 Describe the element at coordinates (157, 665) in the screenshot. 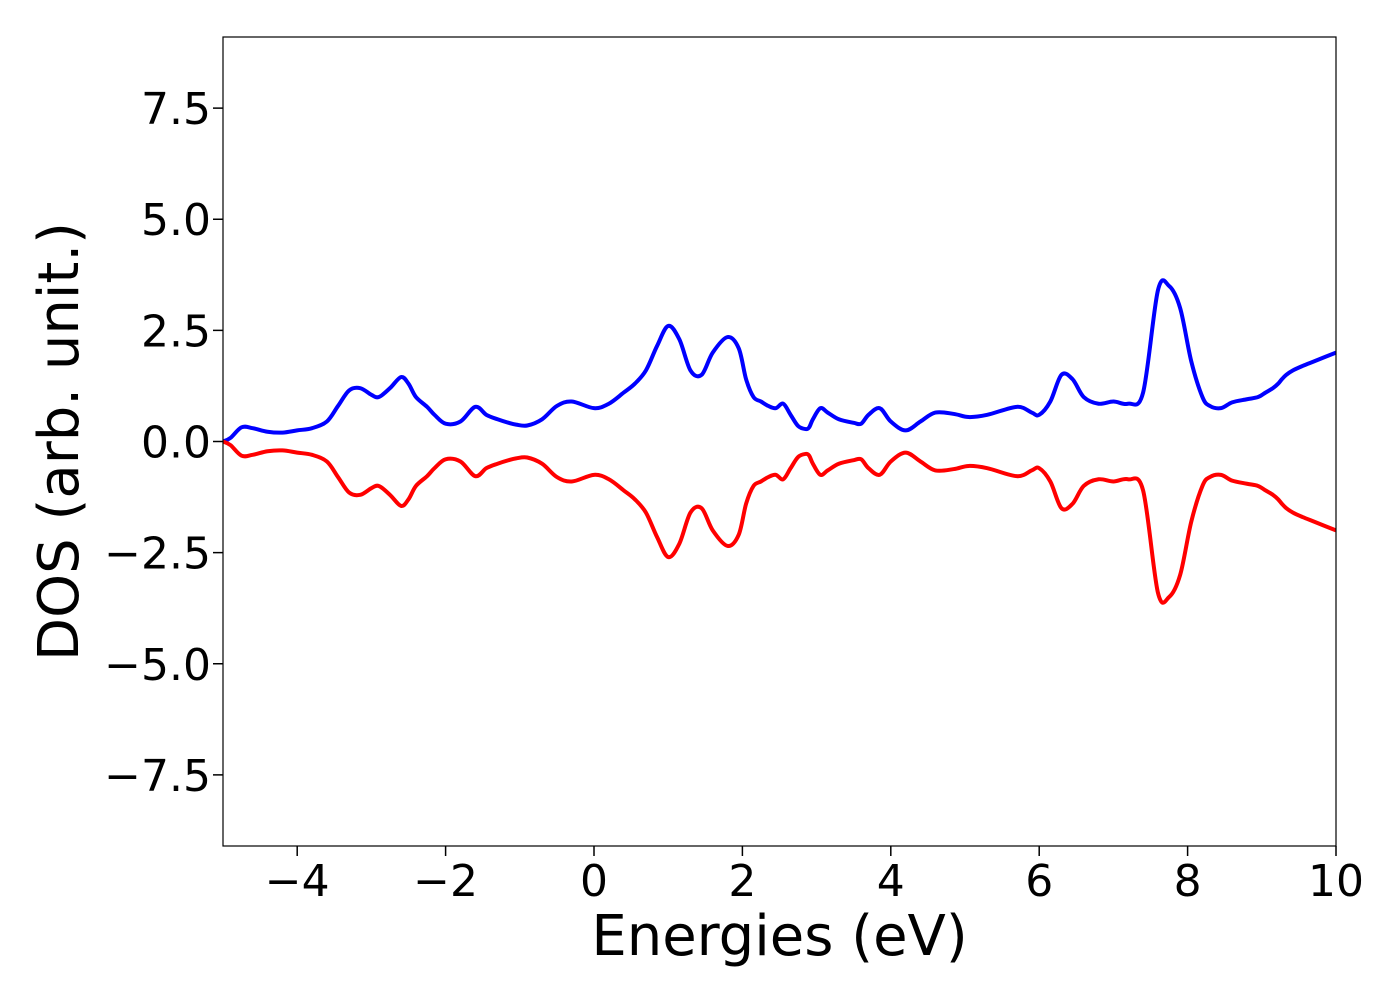

I see `y-tick-label: −5.0` at that location.